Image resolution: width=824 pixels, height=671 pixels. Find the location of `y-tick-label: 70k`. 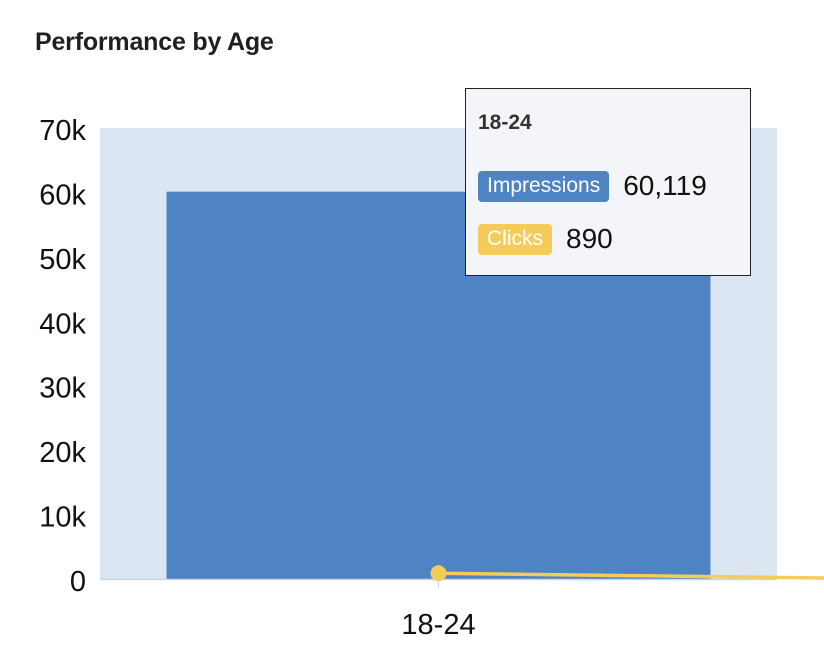

y-tick-label: 70k is located at coordinates (62, 131).